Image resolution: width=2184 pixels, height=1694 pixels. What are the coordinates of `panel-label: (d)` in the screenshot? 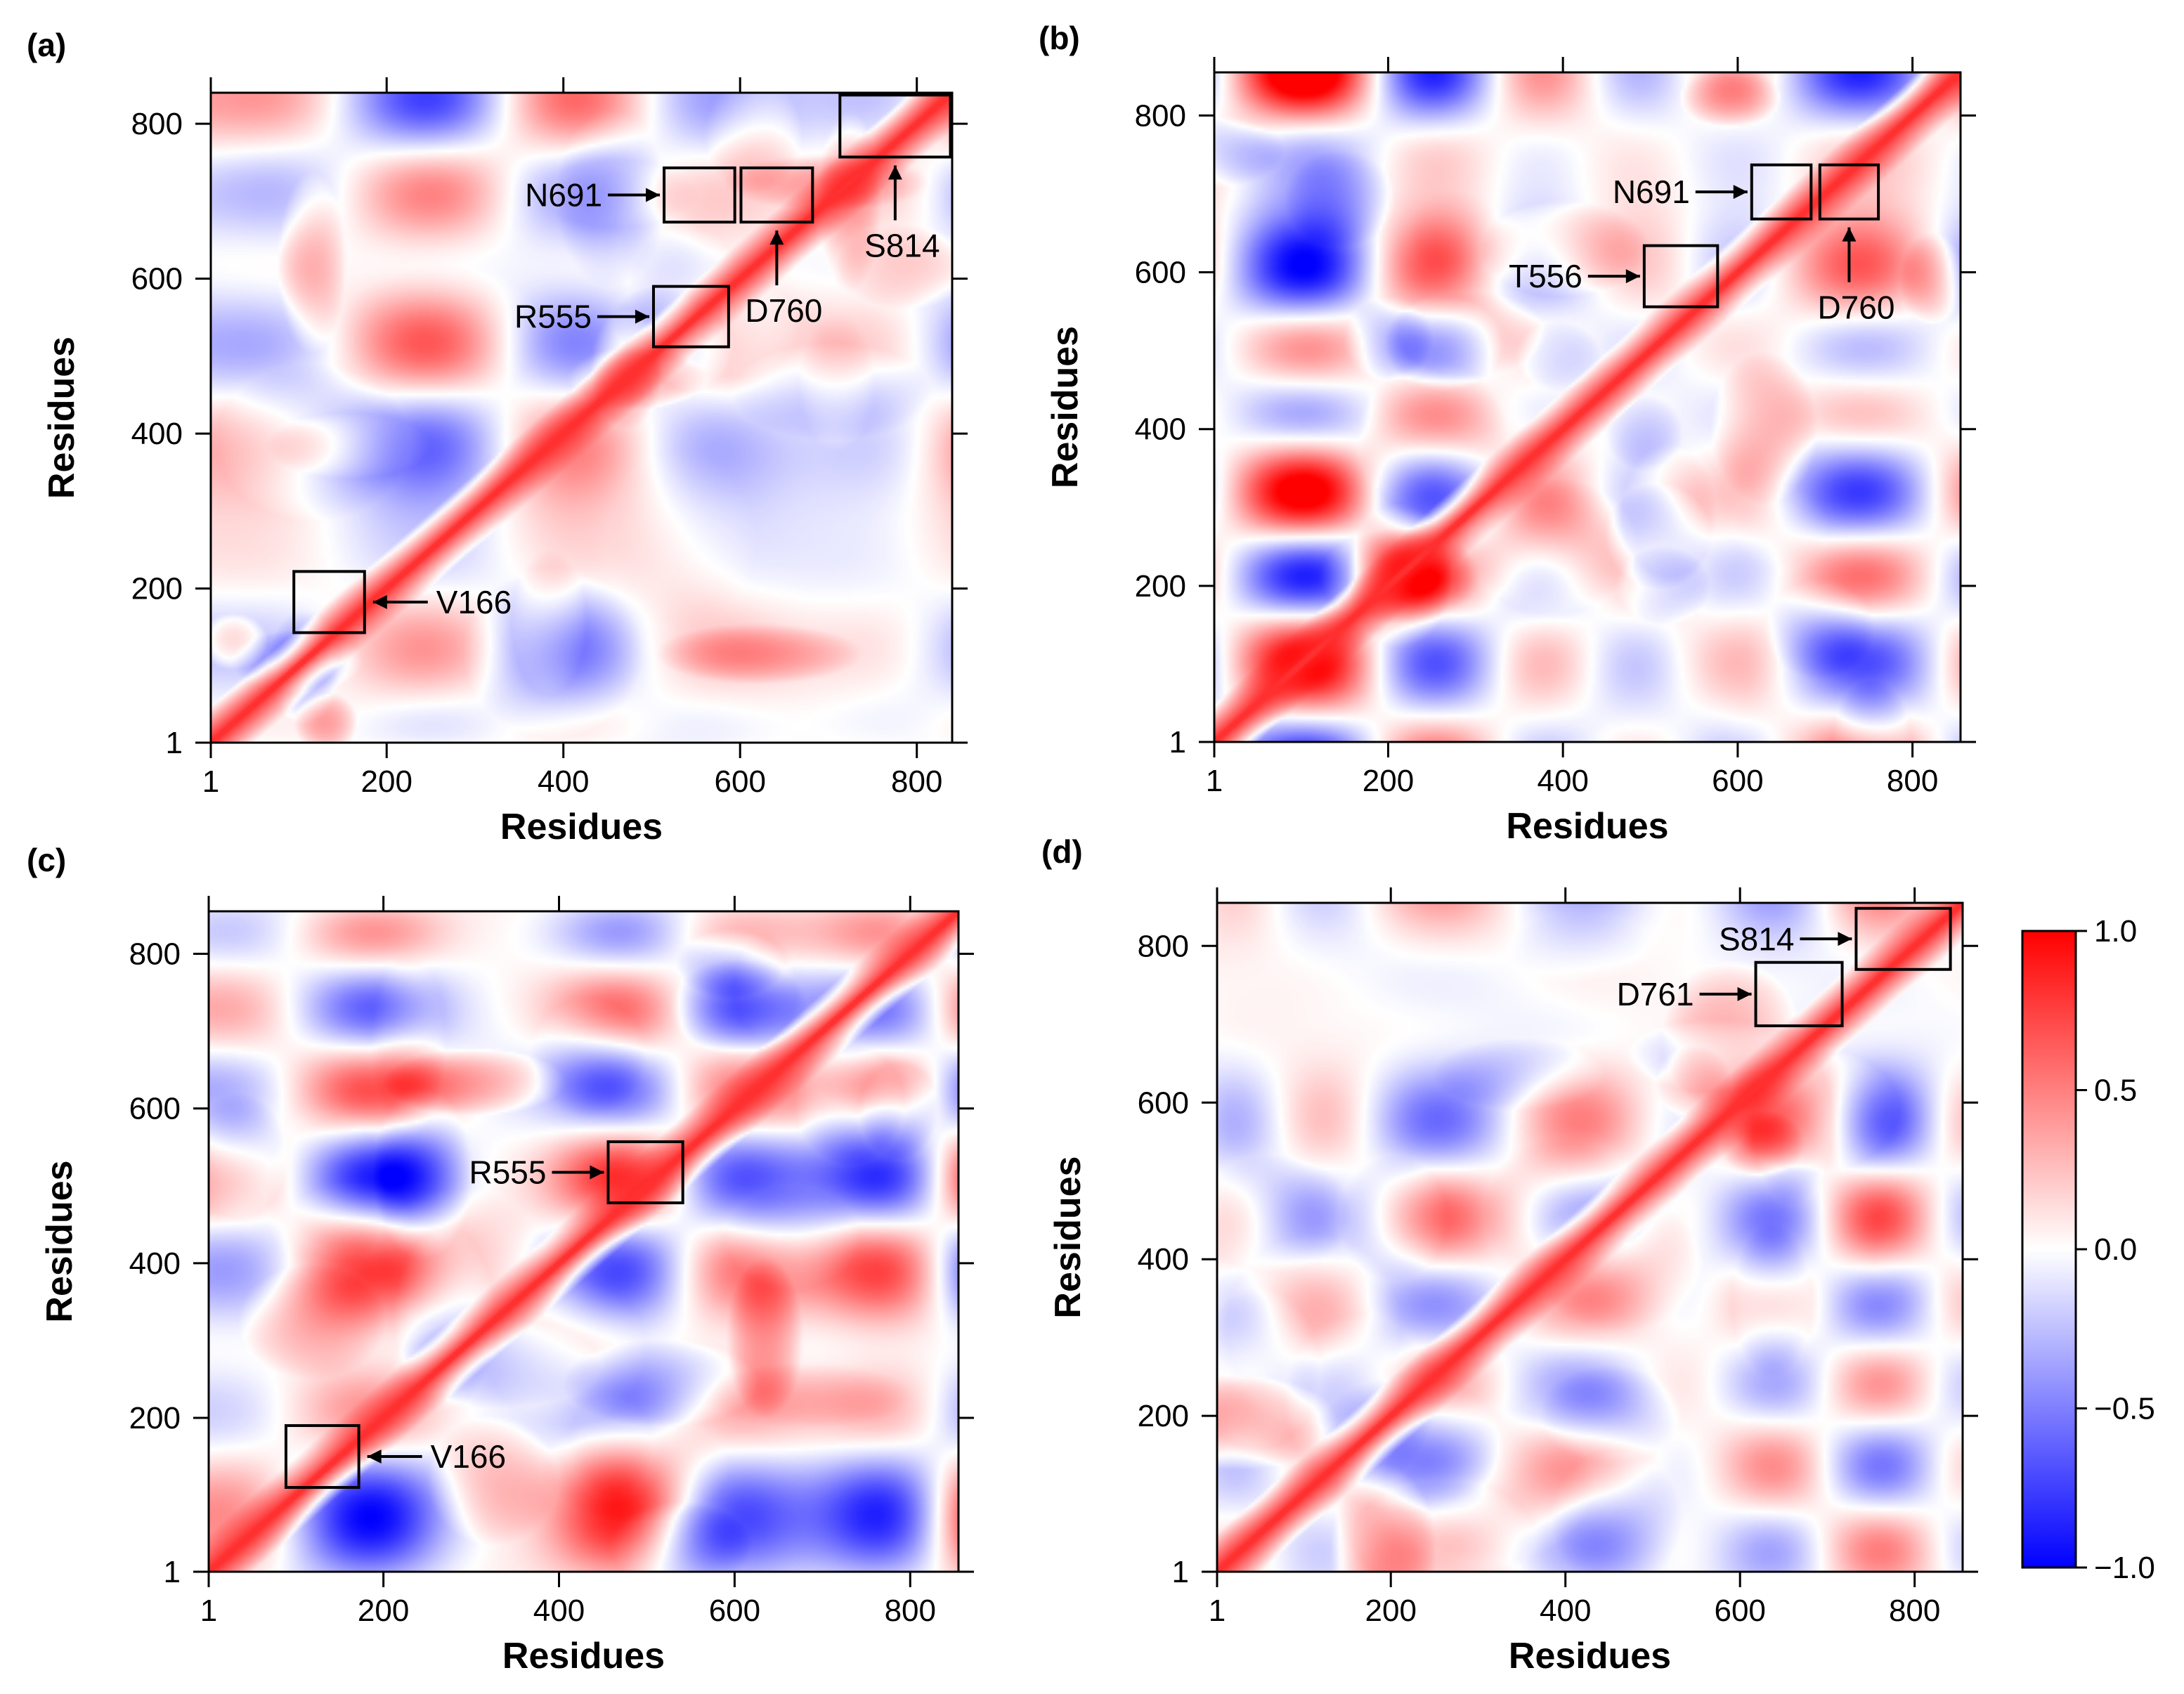 It's located at (1062, 851).